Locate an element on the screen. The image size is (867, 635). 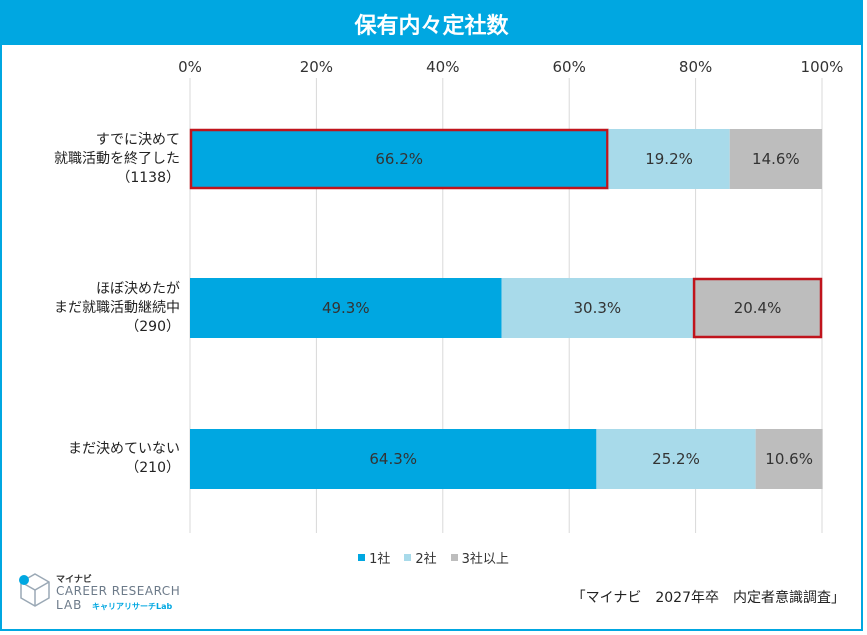
data-label: 49.3% is located at coordinates (346, 308).